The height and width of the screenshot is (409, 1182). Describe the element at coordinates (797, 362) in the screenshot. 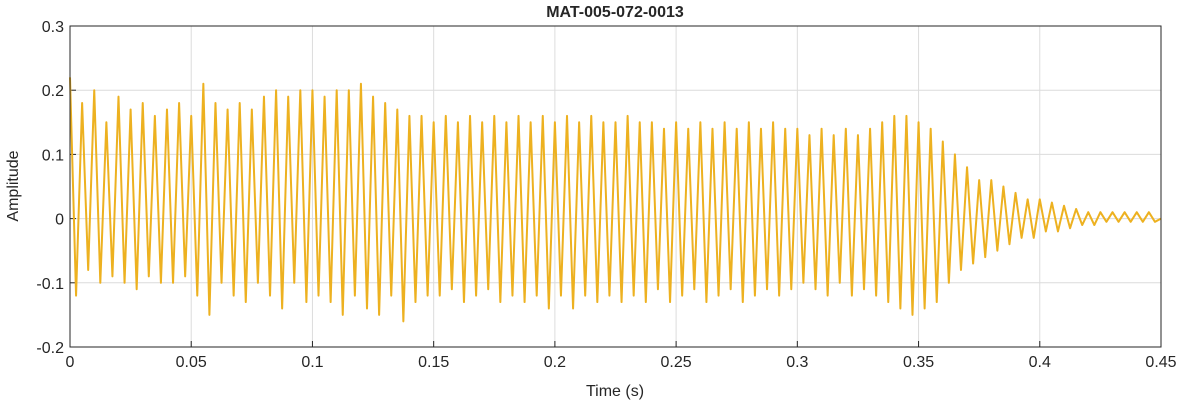

I see `x-tick-label: 0.3` at that location.